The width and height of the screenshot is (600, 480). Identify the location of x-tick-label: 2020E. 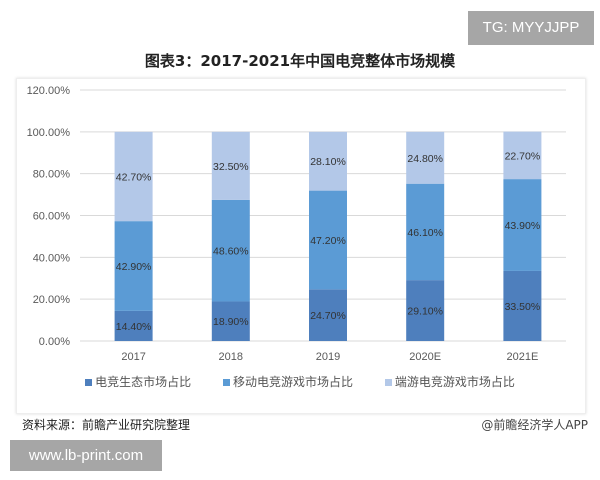
(425, 357).